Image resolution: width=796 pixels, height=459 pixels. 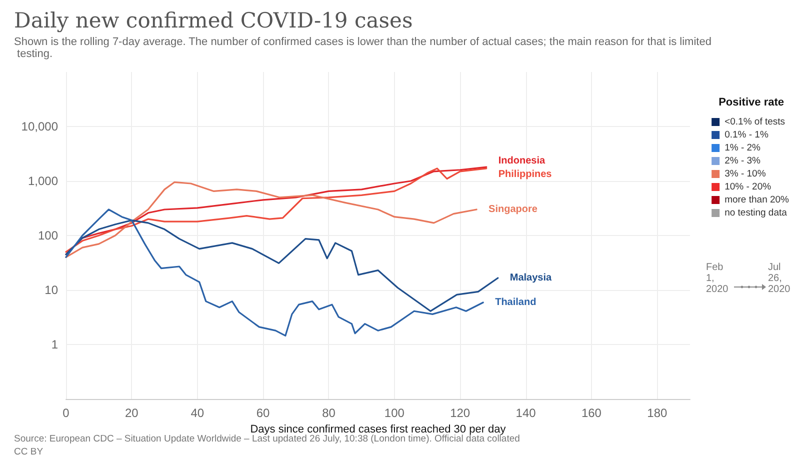 I want to click on legend-label: no testing data, so click(x=756, y=213).